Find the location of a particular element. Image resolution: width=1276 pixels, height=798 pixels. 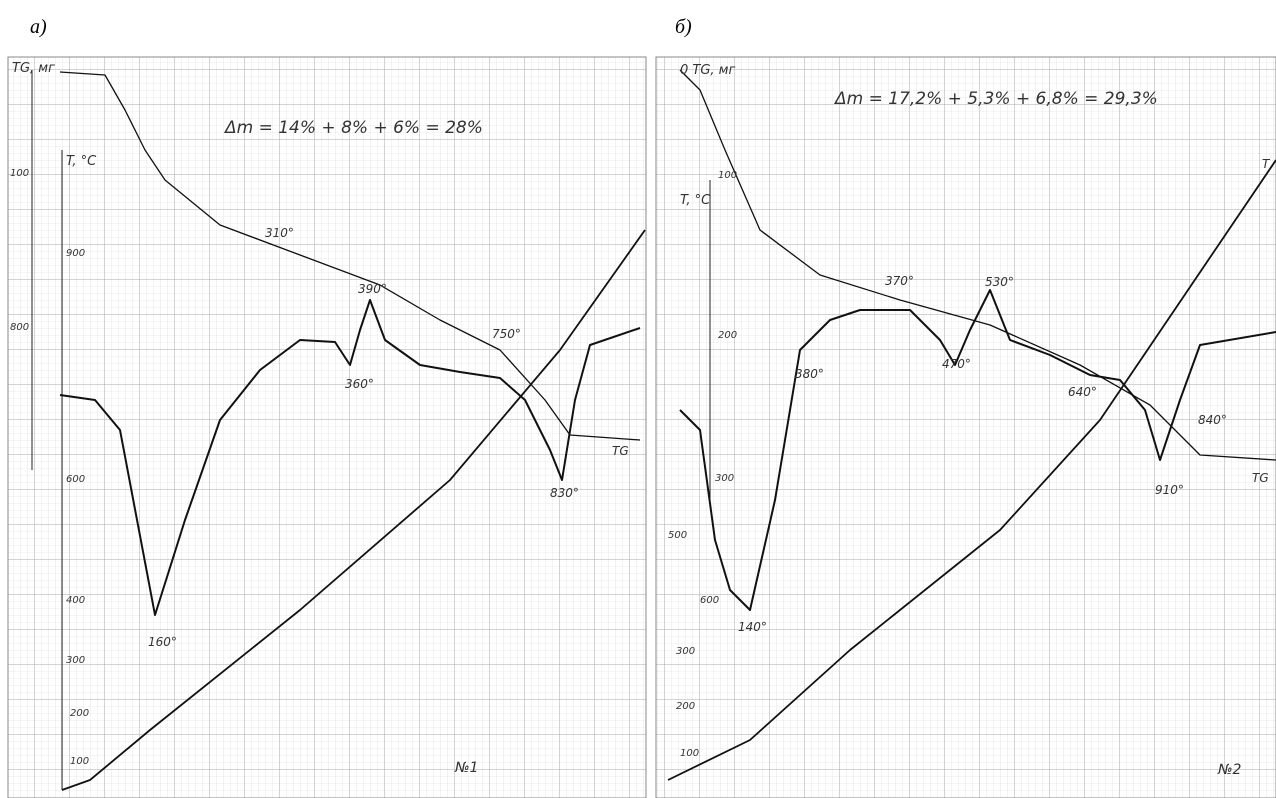

mass-change-formula: Δm = 17,2% + 5,3% + 6,8% = 29,3% is located at coordinates (995, 99).